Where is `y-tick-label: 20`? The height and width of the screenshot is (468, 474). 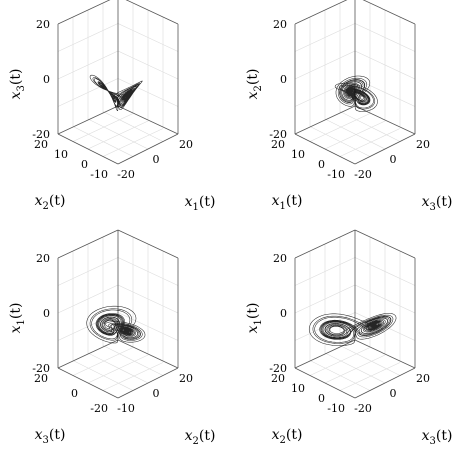 y-tick-label: 20 is located at coordinates (278, 144).